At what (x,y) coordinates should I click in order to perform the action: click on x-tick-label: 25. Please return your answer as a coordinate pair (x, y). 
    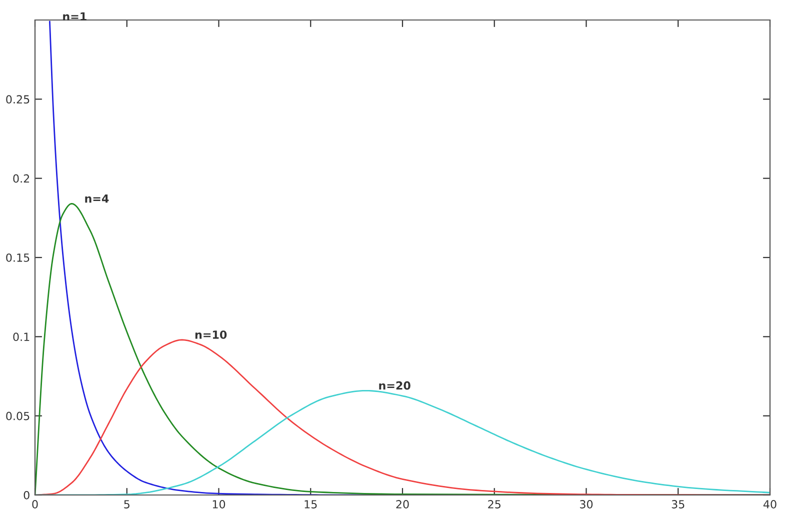
    Looking at the image, I should click on (494, 504).